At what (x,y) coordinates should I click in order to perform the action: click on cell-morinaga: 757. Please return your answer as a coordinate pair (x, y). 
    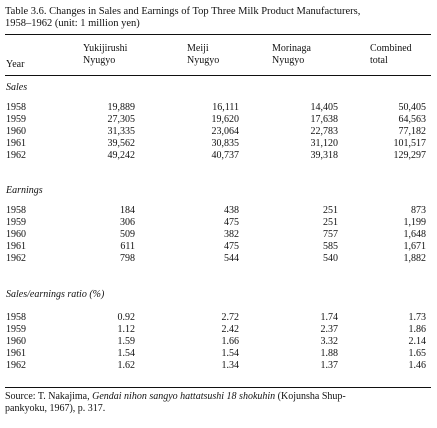
    Looking at the image, I should click on (330, 234).